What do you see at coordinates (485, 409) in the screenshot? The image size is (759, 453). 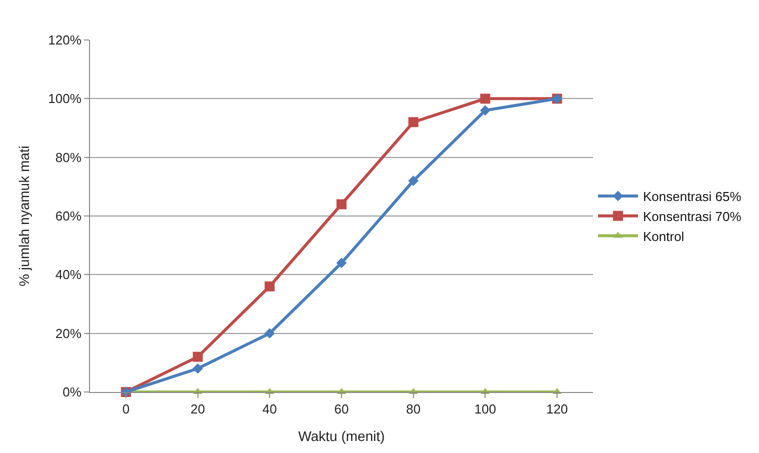 I see `x-tick-label: 100` at bounding box center [485, 409].